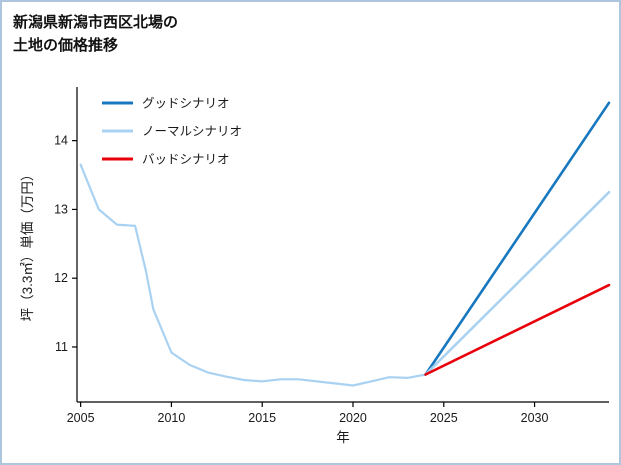  I want to click on chart-title-line2: 土地の価格推移, so click(66, 46).